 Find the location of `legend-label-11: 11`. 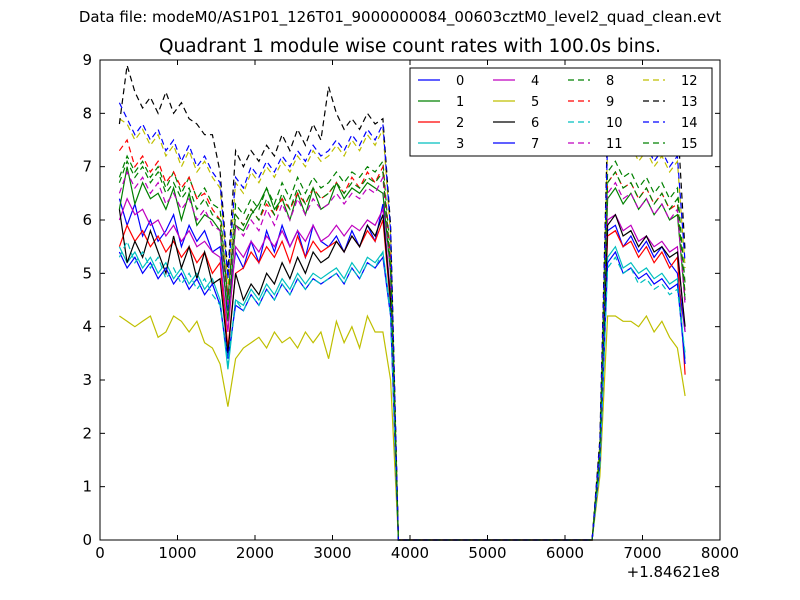

legend-label-11: 11 is located at coordinates (614, 144).